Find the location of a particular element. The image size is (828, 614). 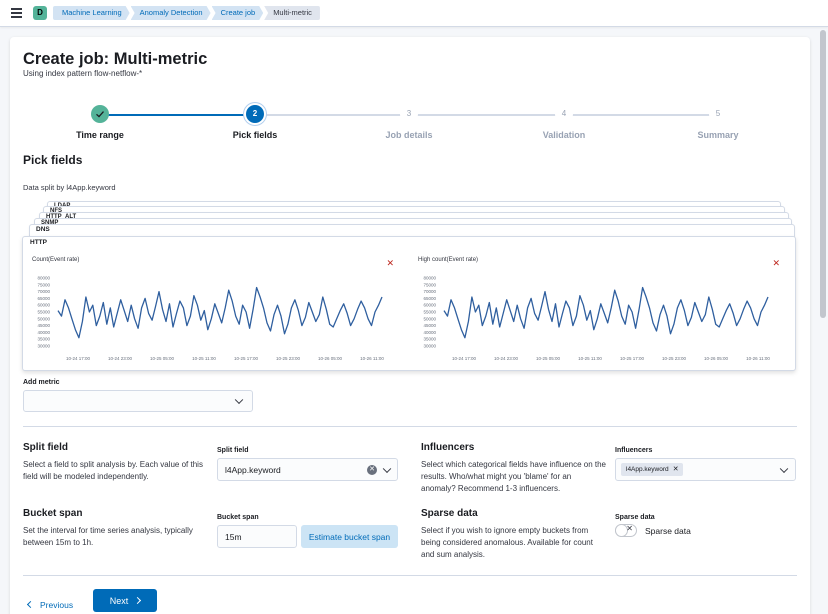

bucket-span-heading: Bucket span is located at coordinates (53, 513).